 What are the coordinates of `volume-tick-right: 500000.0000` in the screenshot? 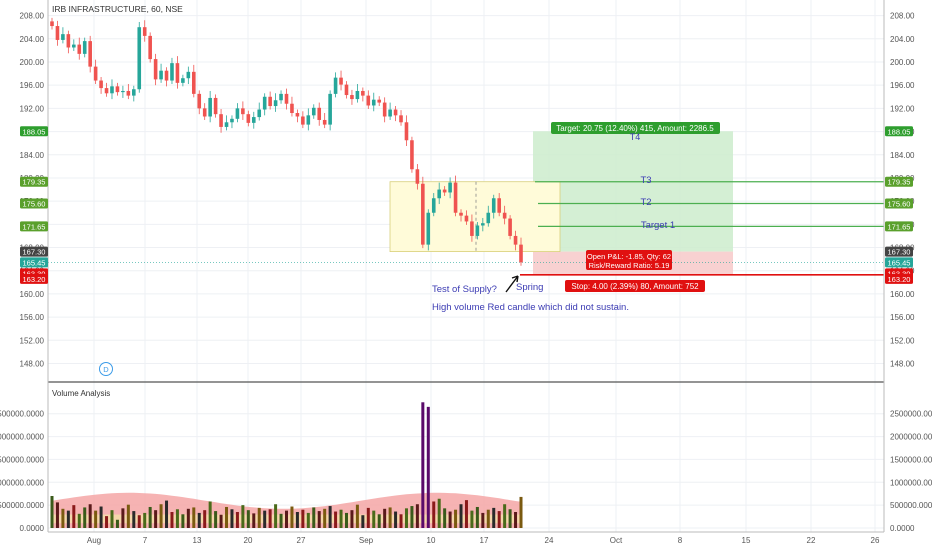 It's located at (911, 505).